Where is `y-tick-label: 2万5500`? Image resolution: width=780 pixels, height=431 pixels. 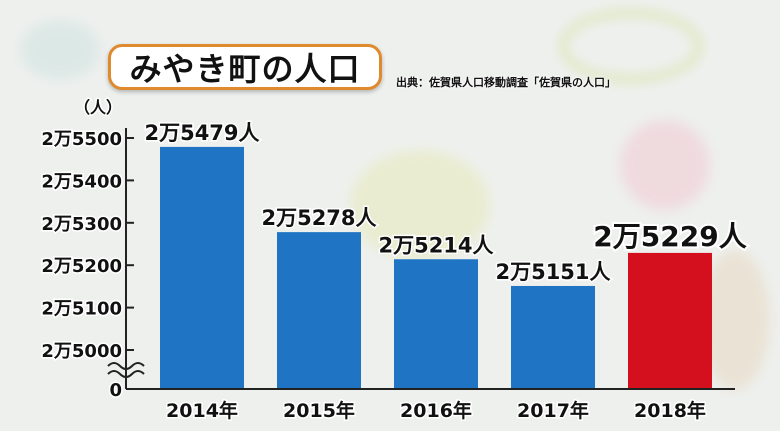 y-tick-label: 2万5500 is located at coordinates (81, 139).